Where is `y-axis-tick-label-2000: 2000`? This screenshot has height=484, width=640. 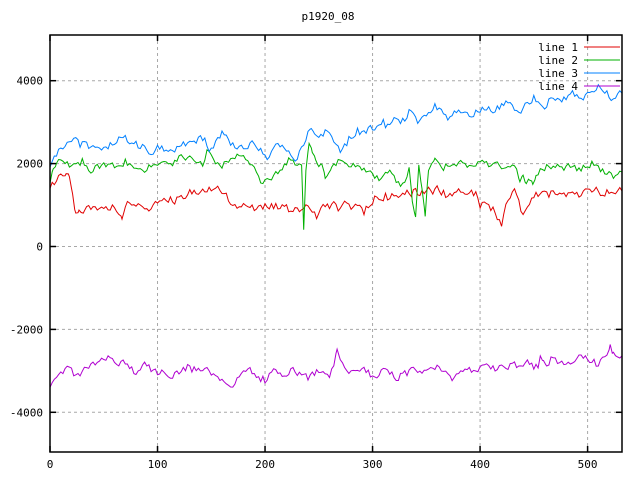 y-axis-tick-label-2000: 2000 is located at coordinates (30, 164).